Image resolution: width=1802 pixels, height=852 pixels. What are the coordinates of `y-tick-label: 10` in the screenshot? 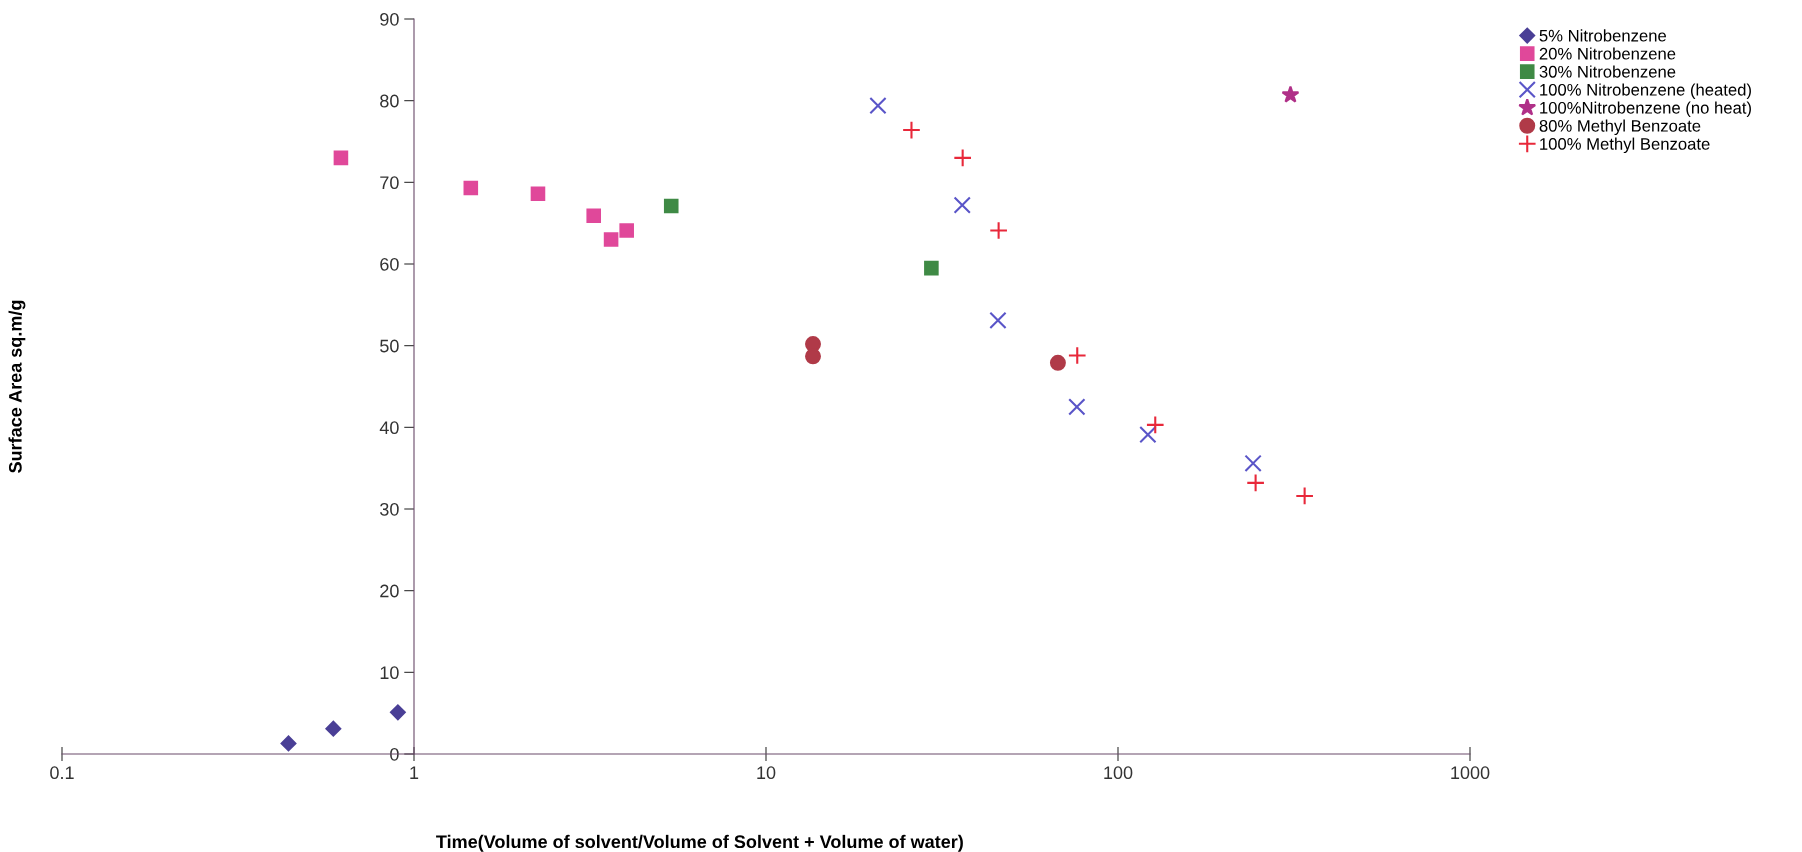 It's located at (389, 673).